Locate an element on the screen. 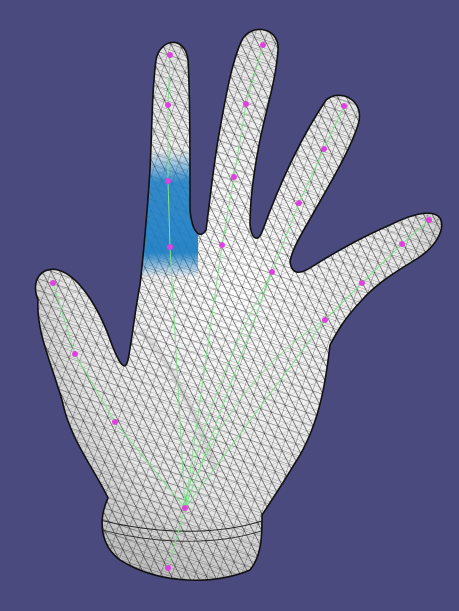  joint-root is located at coordinates (185, 508).